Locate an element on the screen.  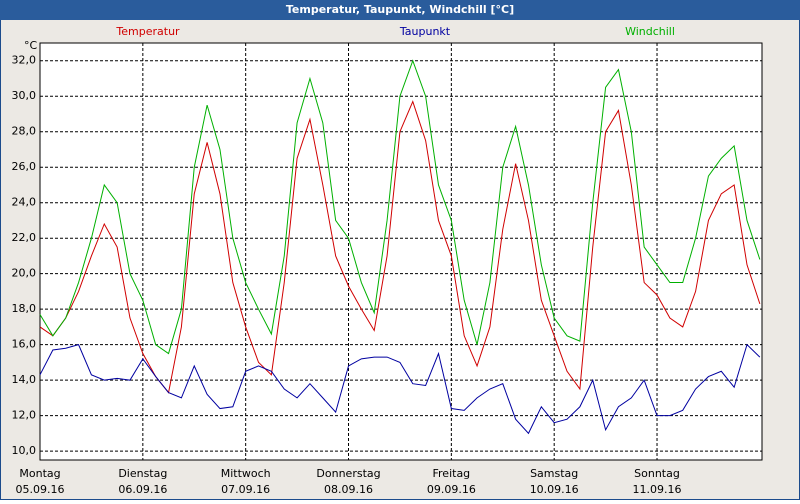
y-tick-label: 28,0 is located at coordinates (24, 131).